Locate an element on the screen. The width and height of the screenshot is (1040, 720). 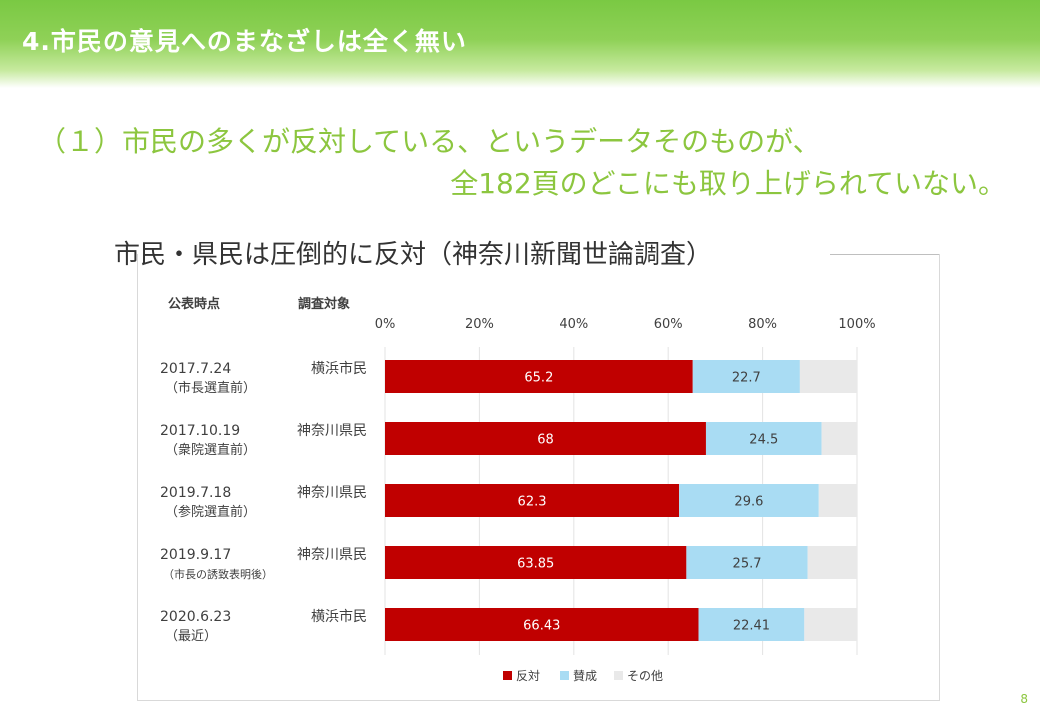
heading-rule is located at coordinates (885, 254).